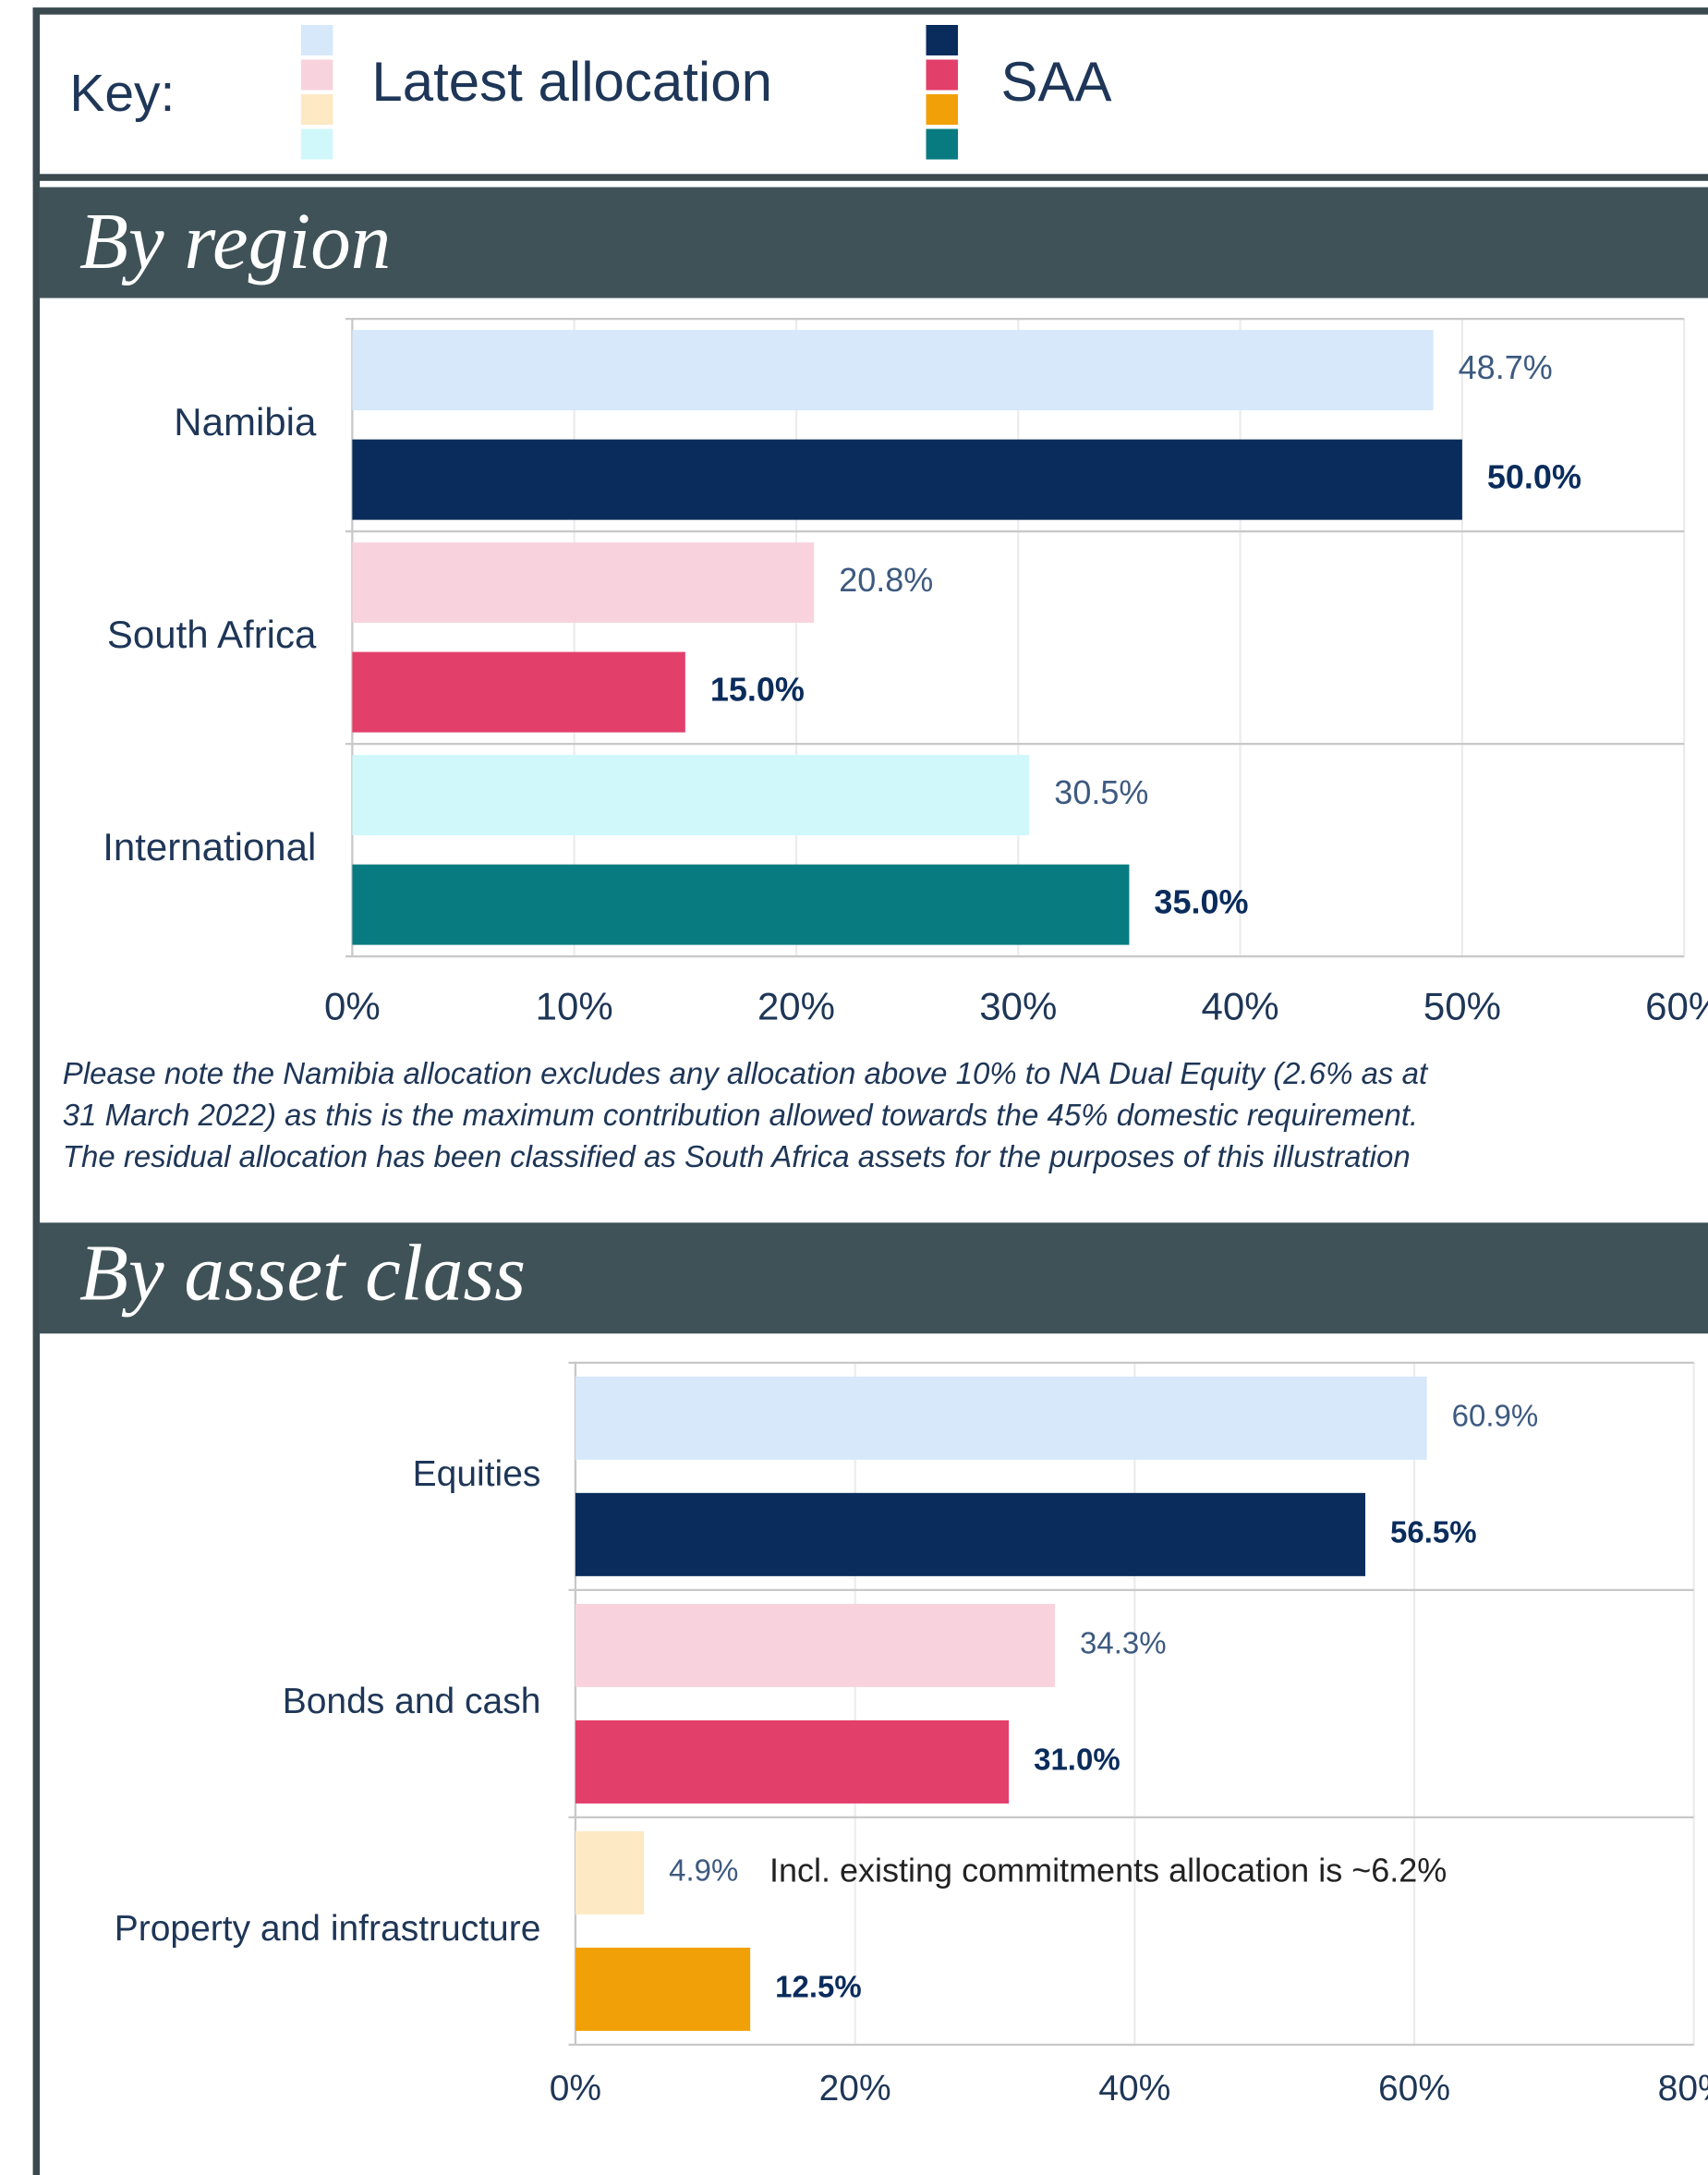 This screenshot has width=1708, height=2175. What do you see at coordinates (818, 1987) in the screenshot?
I see `value-label: 12.5%` at bounding box center [818, 1987].